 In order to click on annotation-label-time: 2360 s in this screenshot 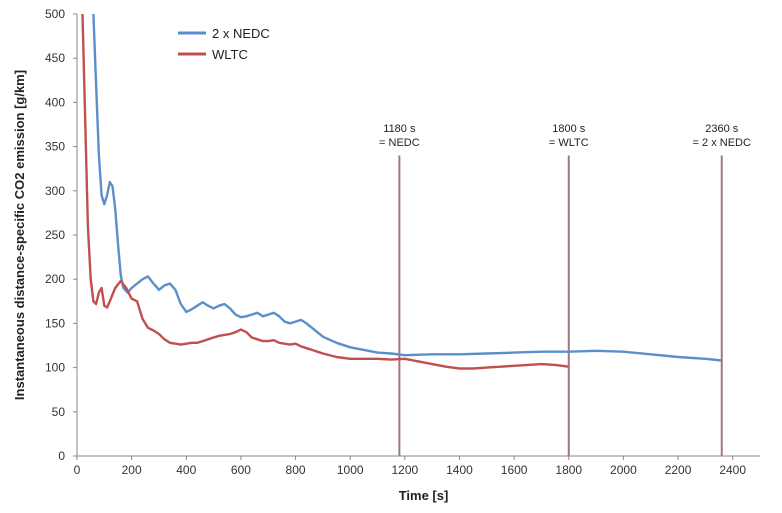, I will do `click(722, 129)`.